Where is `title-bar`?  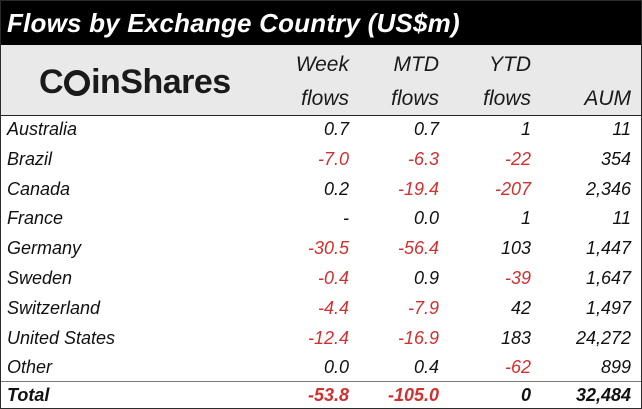
title-bar is located at coordinates (321, 23).